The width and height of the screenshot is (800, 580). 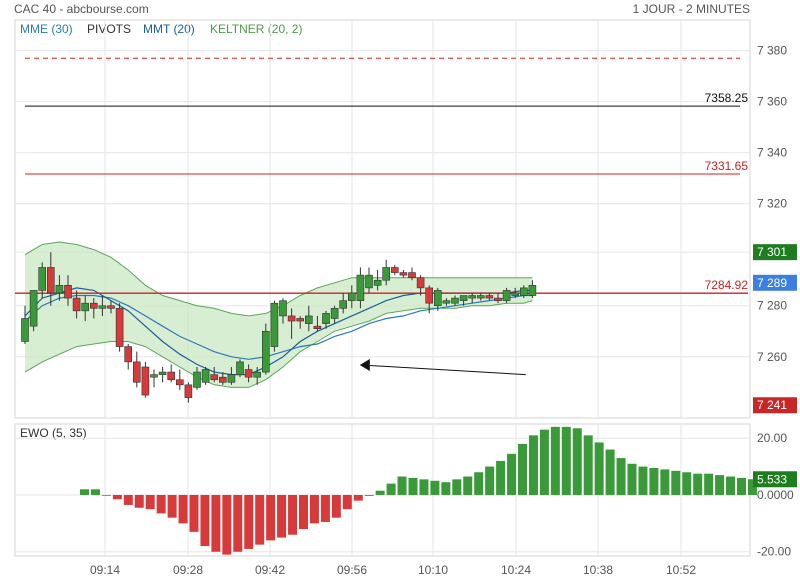 What do you see at coordinates (46, 29) in the screenshot?
I see `legend-entry: MME (30)` at bounding box center [46, 29].